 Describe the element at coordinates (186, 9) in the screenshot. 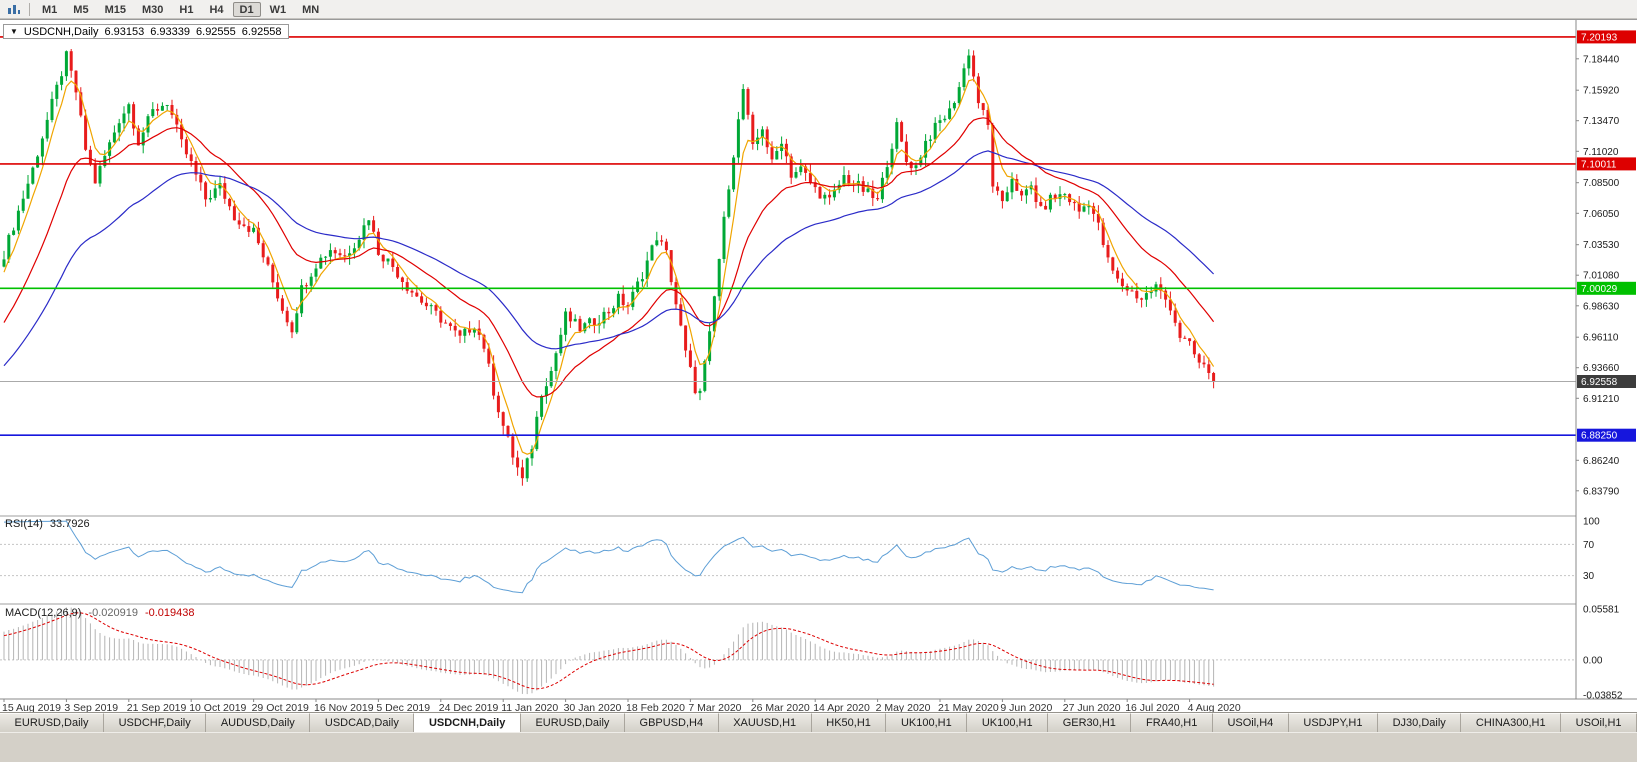

I see `timeframe-h1: H1` at that location.